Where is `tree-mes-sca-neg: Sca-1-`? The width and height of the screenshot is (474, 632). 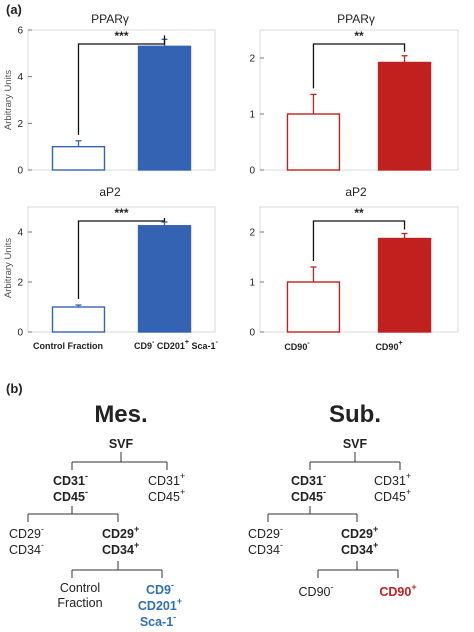
tree-mes-sca-neg: Sca-1- is located at coordinates (158, 620).